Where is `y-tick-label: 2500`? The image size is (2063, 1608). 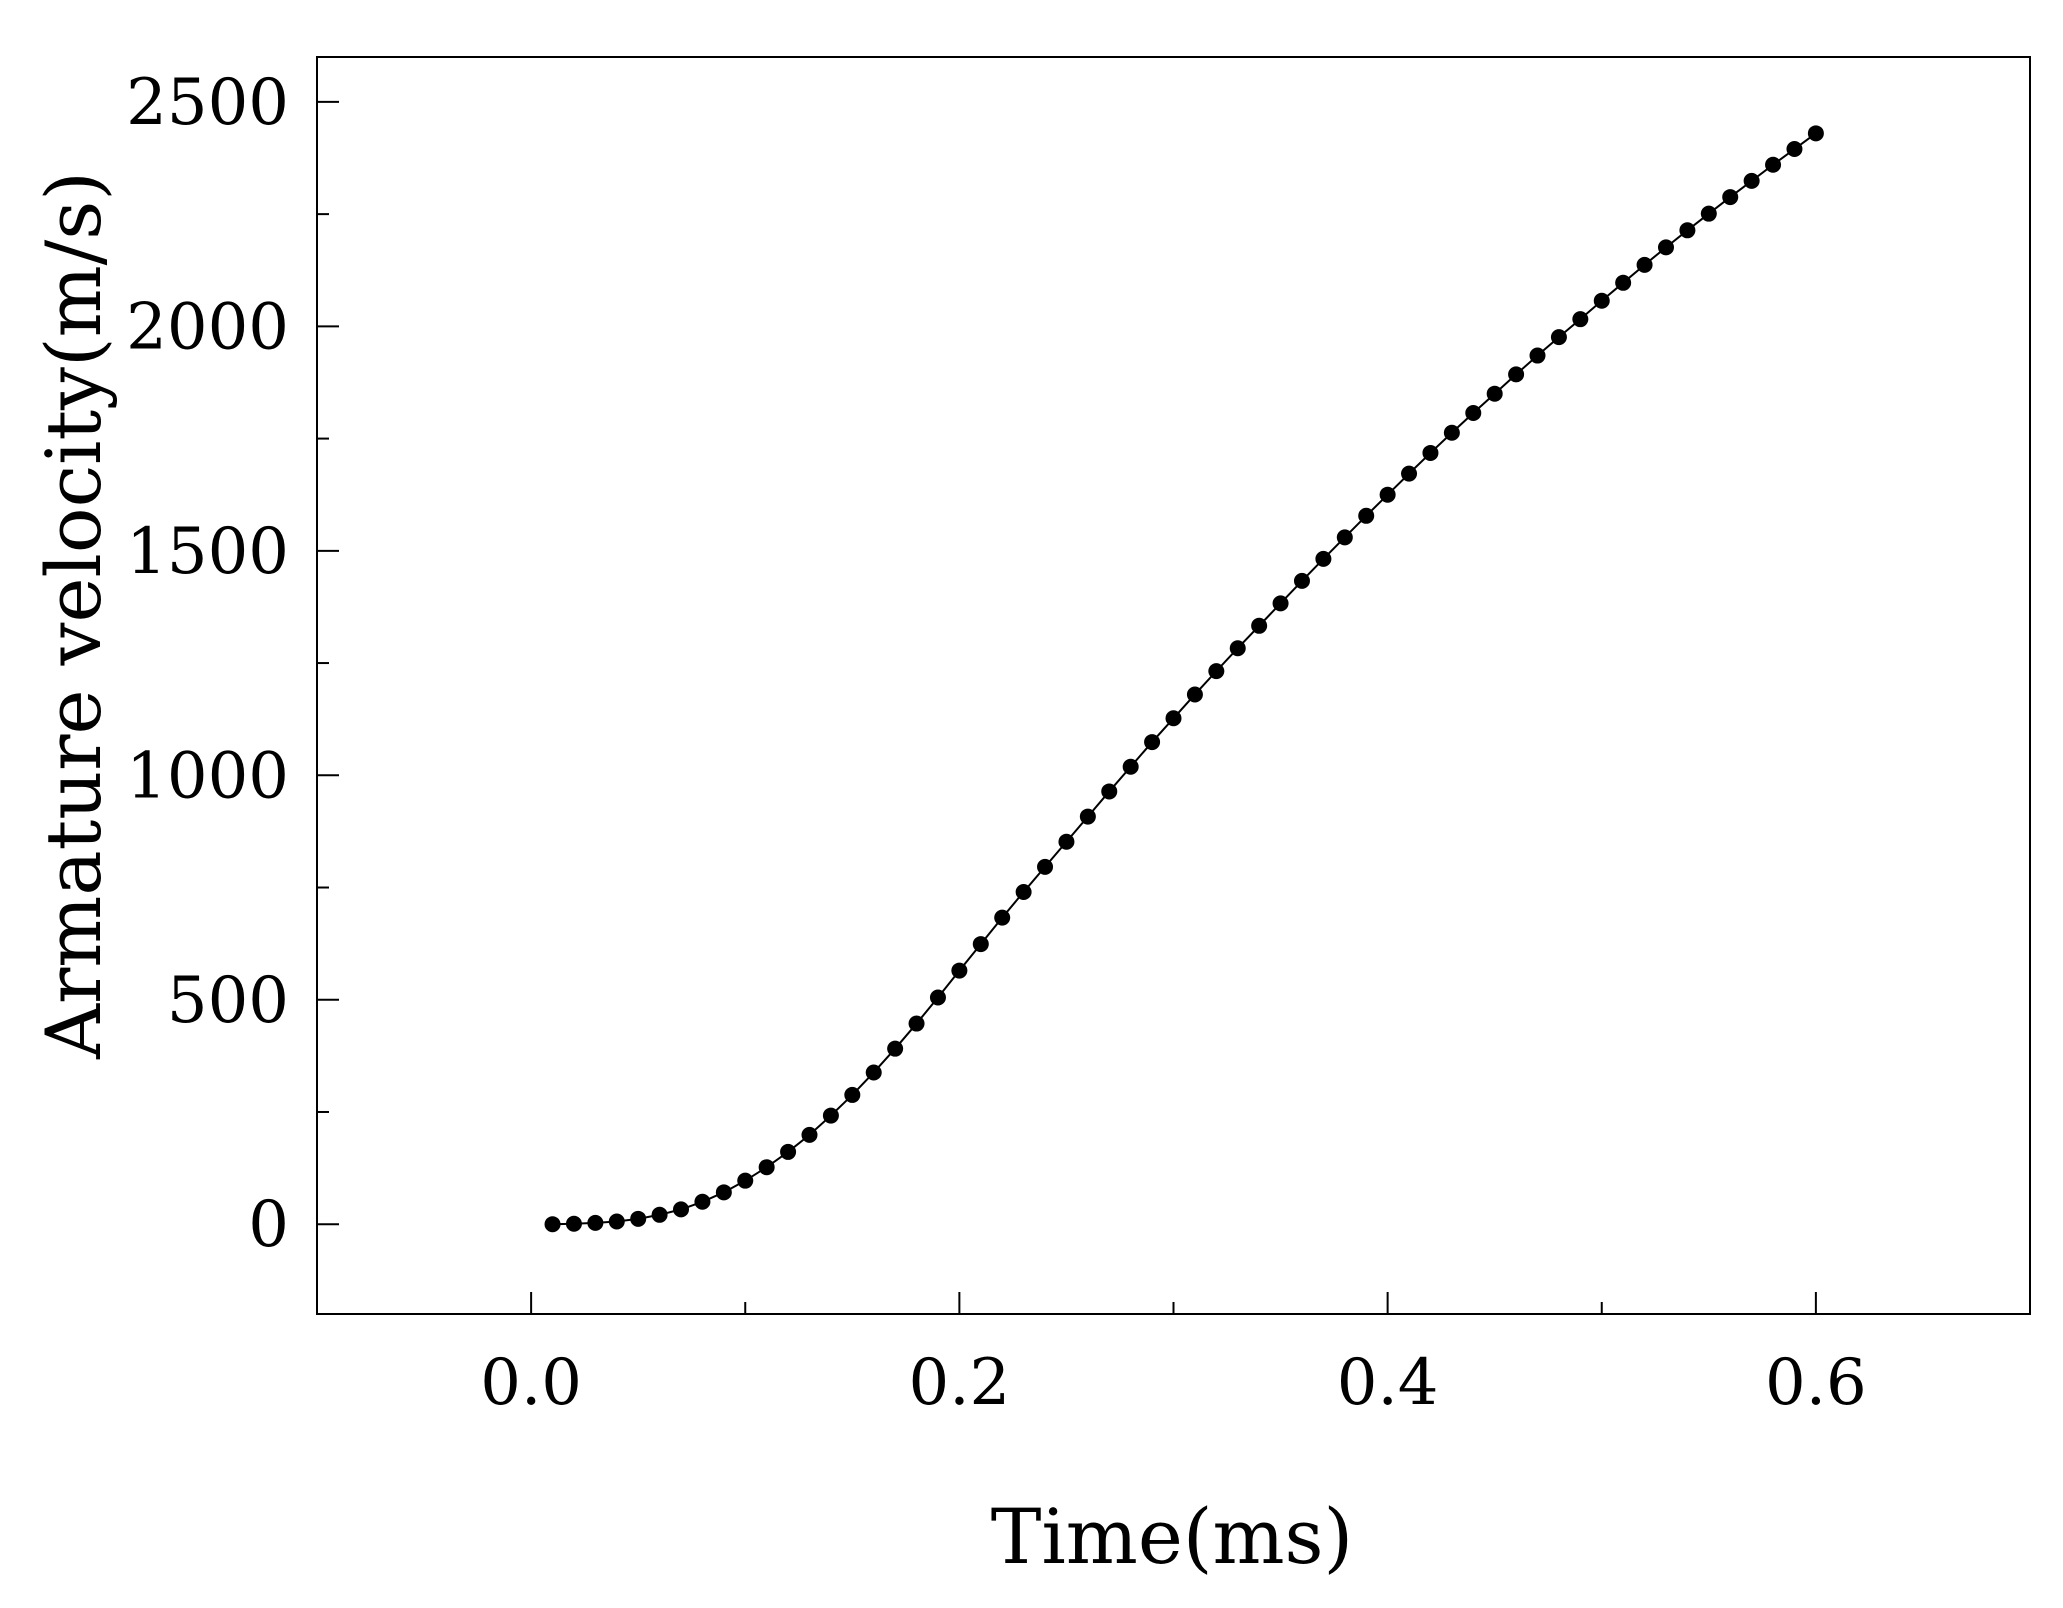 y-tick-label: 2500 is located at coordinates (207, 103).